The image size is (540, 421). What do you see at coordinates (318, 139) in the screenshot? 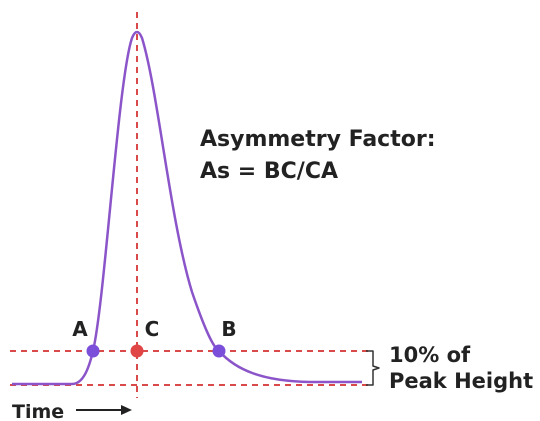
I see `formula-title: Asymmetry Factor:` at bounding box center [318, 139].